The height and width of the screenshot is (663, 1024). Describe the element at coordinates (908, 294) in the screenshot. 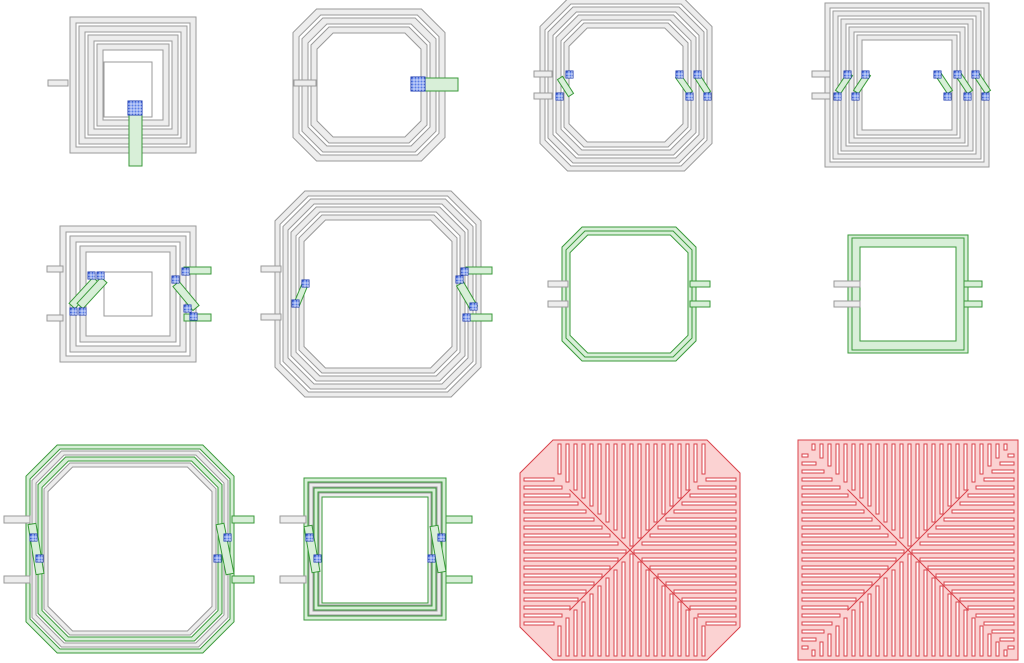

I see `panel-square-single-turn` at that location.